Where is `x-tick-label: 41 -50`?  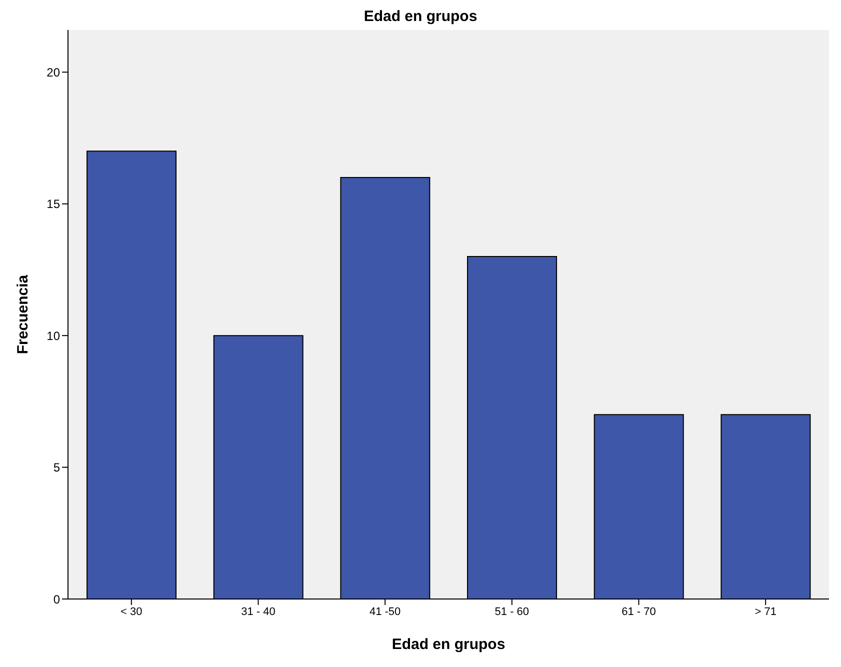
x-tick-label: 41 -50 is located at coordinates (385, 612).